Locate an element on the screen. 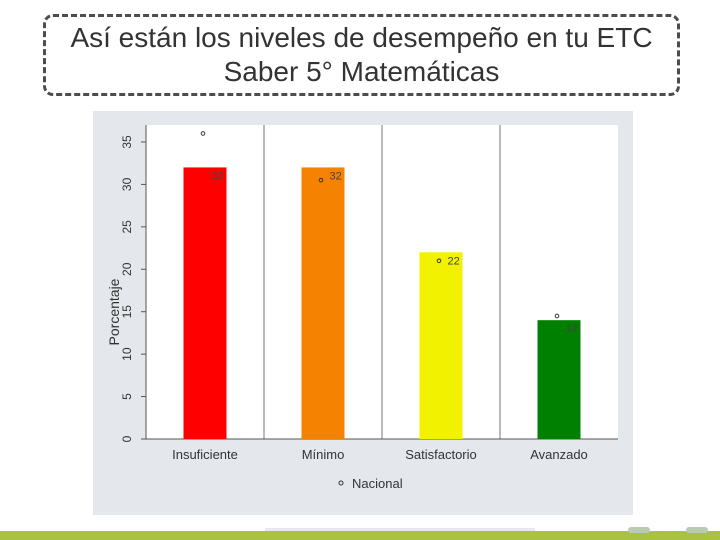 The image size is (720, 540). x-tick-label: Satisfactorio is located at coordinates (441, 454).